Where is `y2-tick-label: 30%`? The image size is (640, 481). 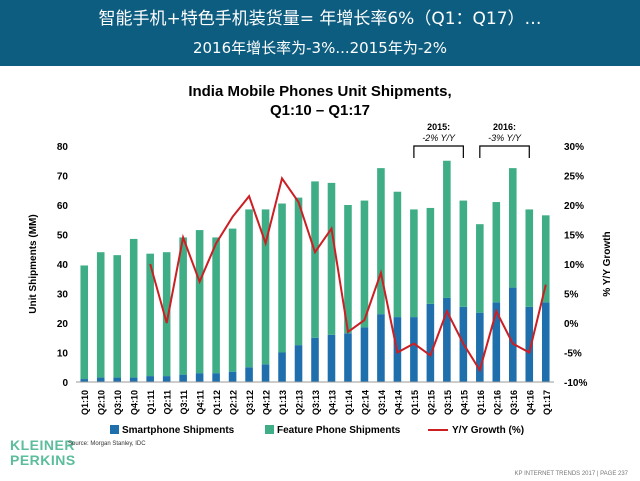
y2-tick-label: 30% is located at coordinates (574, 147).